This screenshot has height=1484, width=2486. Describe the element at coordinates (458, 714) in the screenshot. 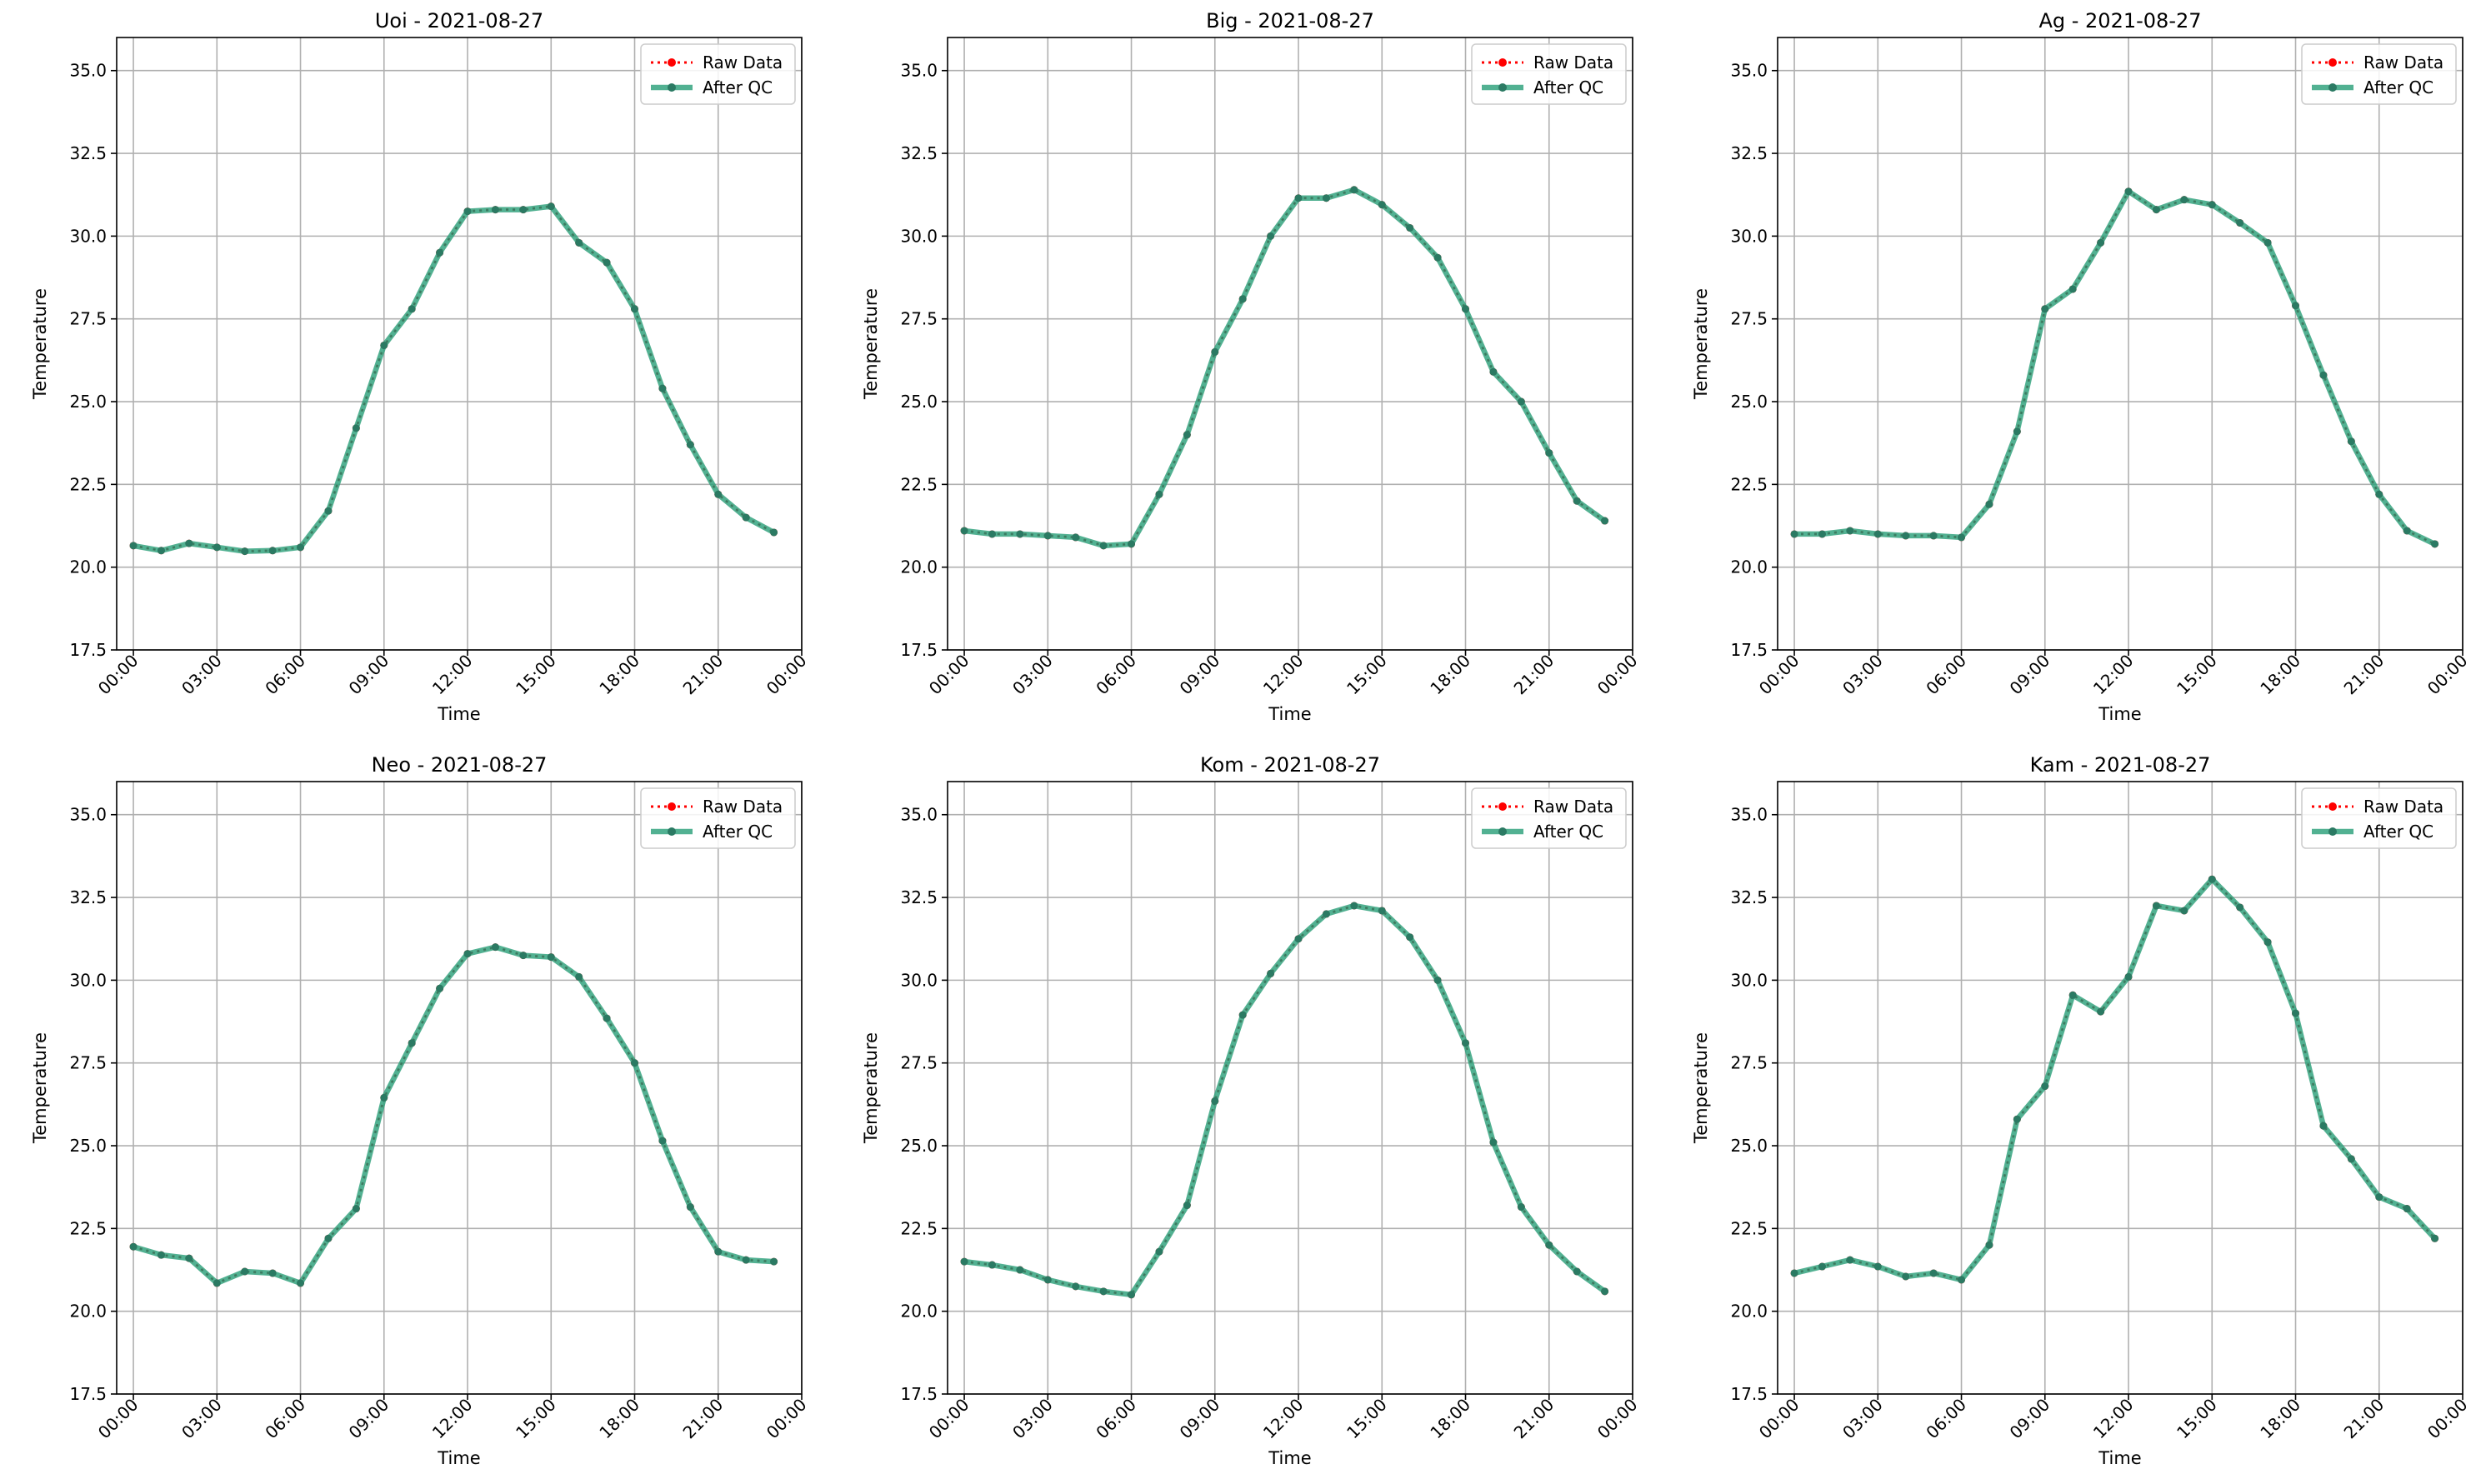

I see `x-axis-label: Time` at that location.